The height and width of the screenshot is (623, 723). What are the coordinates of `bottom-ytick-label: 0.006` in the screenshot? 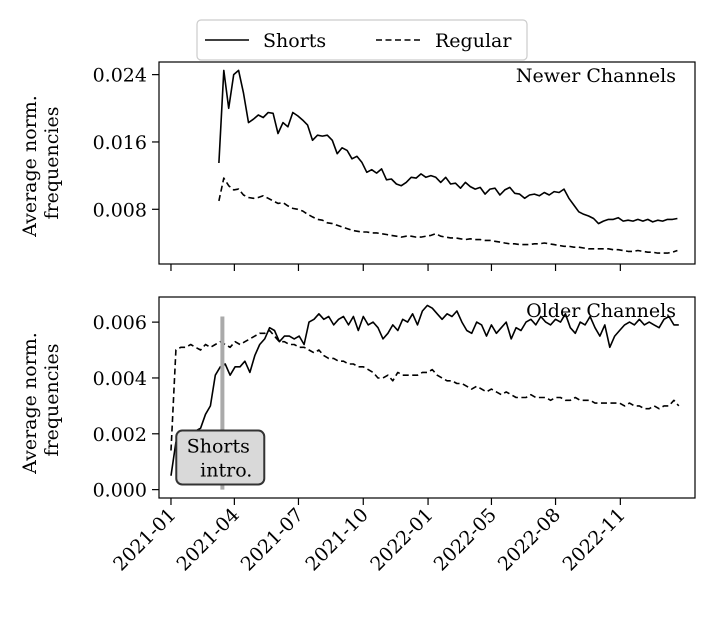 It's located at (120, 323).